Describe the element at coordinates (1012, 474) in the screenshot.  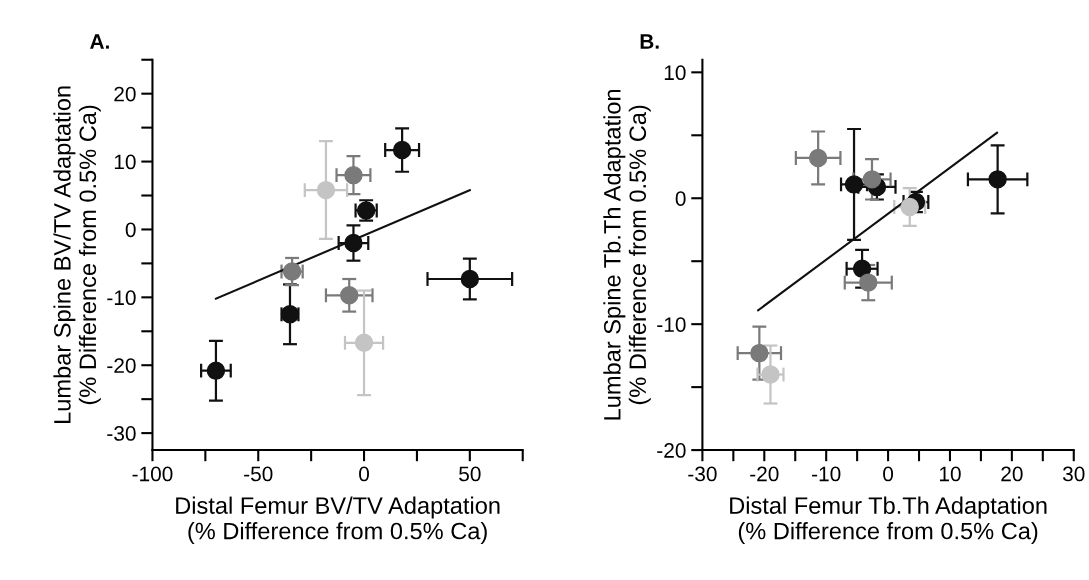
I see `x-tick-label: 20` at that location.